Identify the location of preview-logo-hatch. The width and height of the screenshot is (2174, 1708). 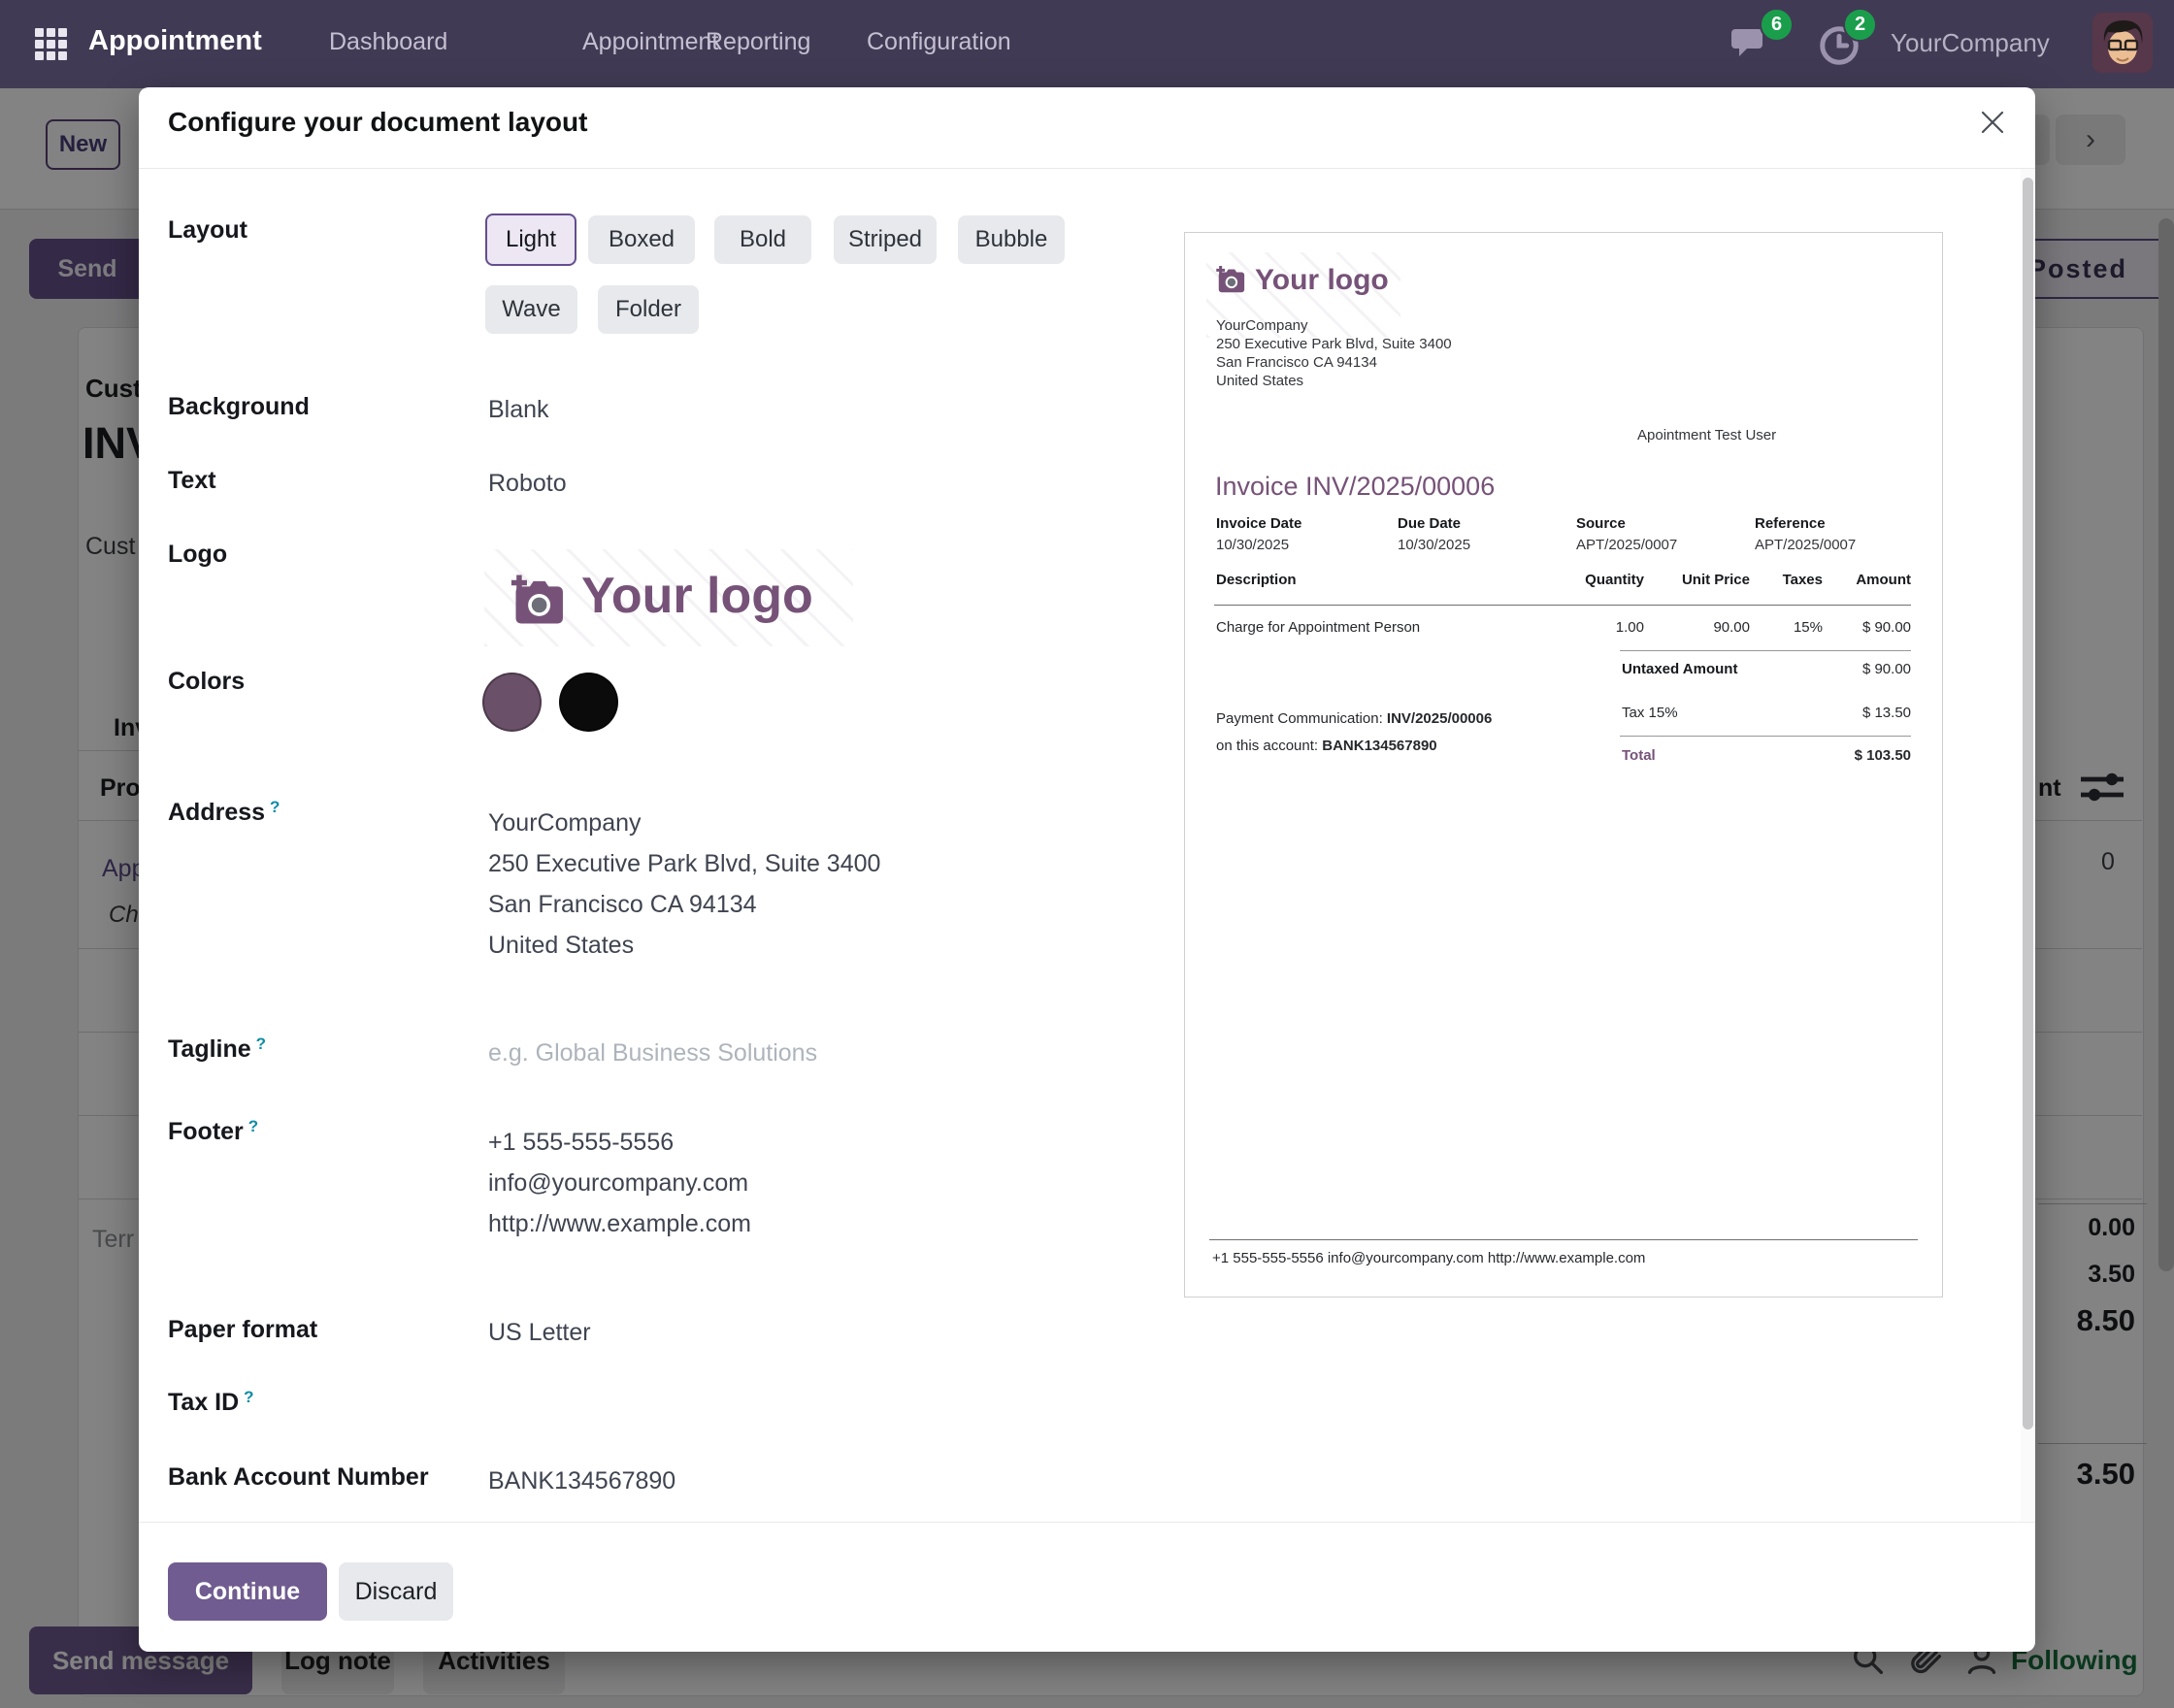
(1303, 295).